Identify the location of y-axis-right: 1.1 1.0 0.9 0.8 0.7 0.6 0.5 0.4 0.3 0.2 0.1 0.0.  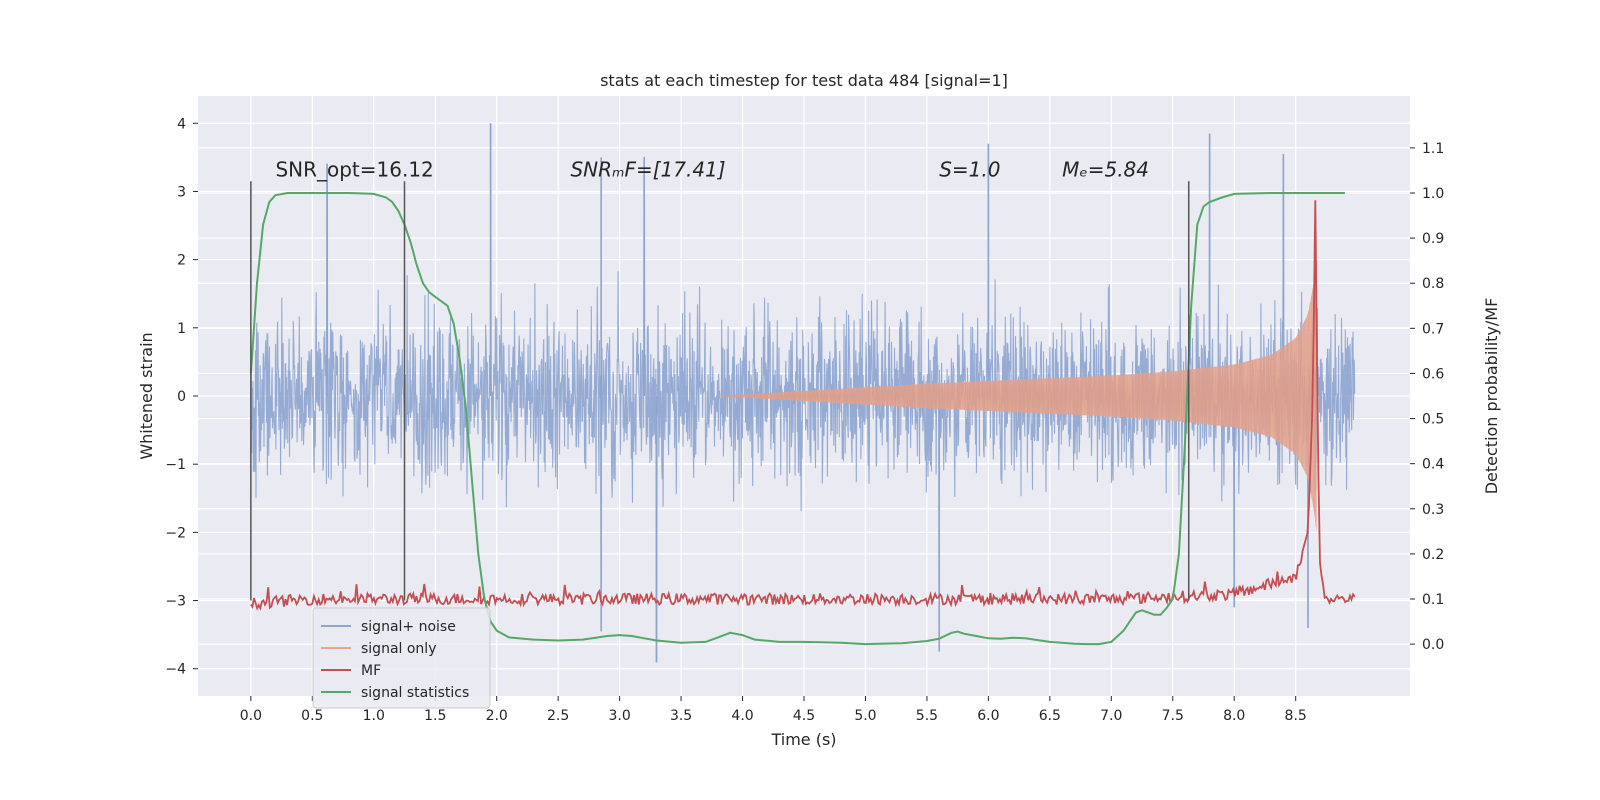
(1427, 397).